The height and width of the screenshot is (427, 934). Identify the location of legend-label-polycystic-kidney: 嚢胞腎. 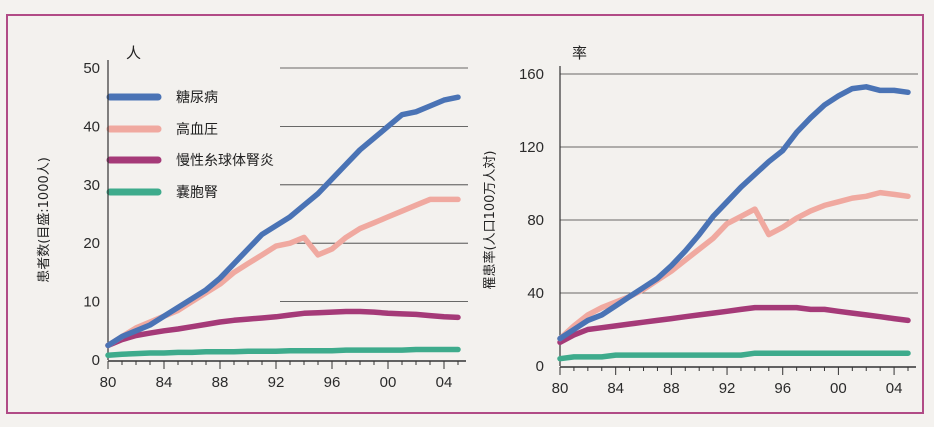
(197, 193).